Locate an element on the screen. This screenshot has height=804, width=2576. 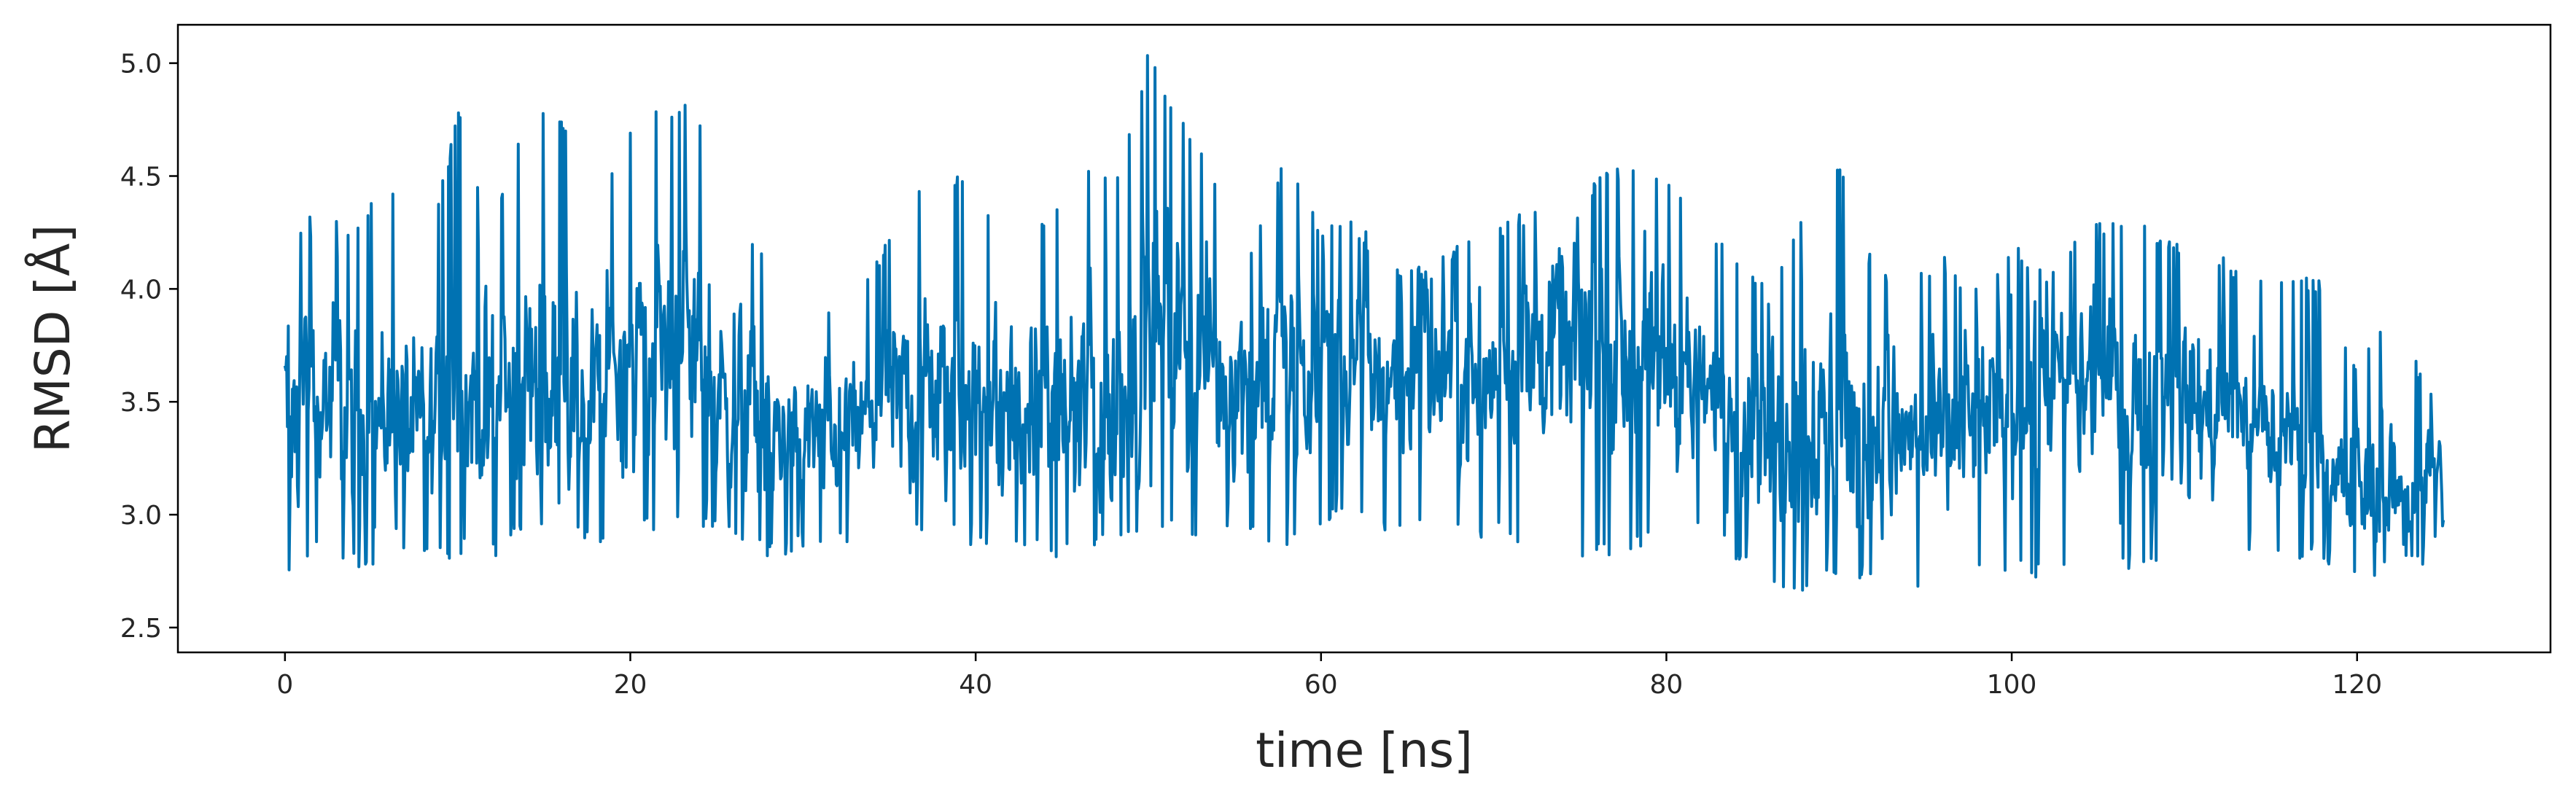
y-tick-label: 4.0 is located at coordinates (141, 290).